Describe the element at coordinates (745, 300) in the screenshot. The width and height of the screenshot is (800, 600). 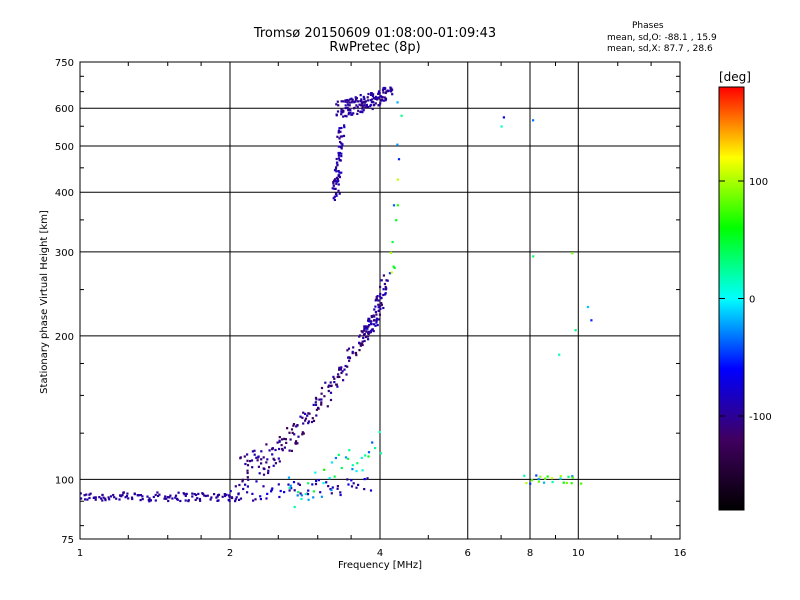
I see `colorbar-ticks: 100 0 -100` at that location.